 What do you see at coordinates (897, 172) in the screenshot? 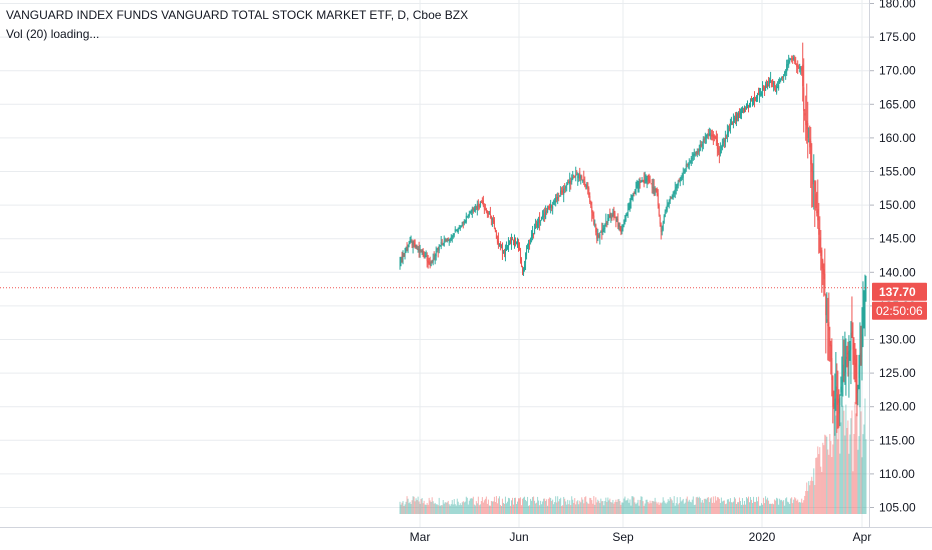
I see `price-tick-label: 155.00` at bounding box center [897, 172].